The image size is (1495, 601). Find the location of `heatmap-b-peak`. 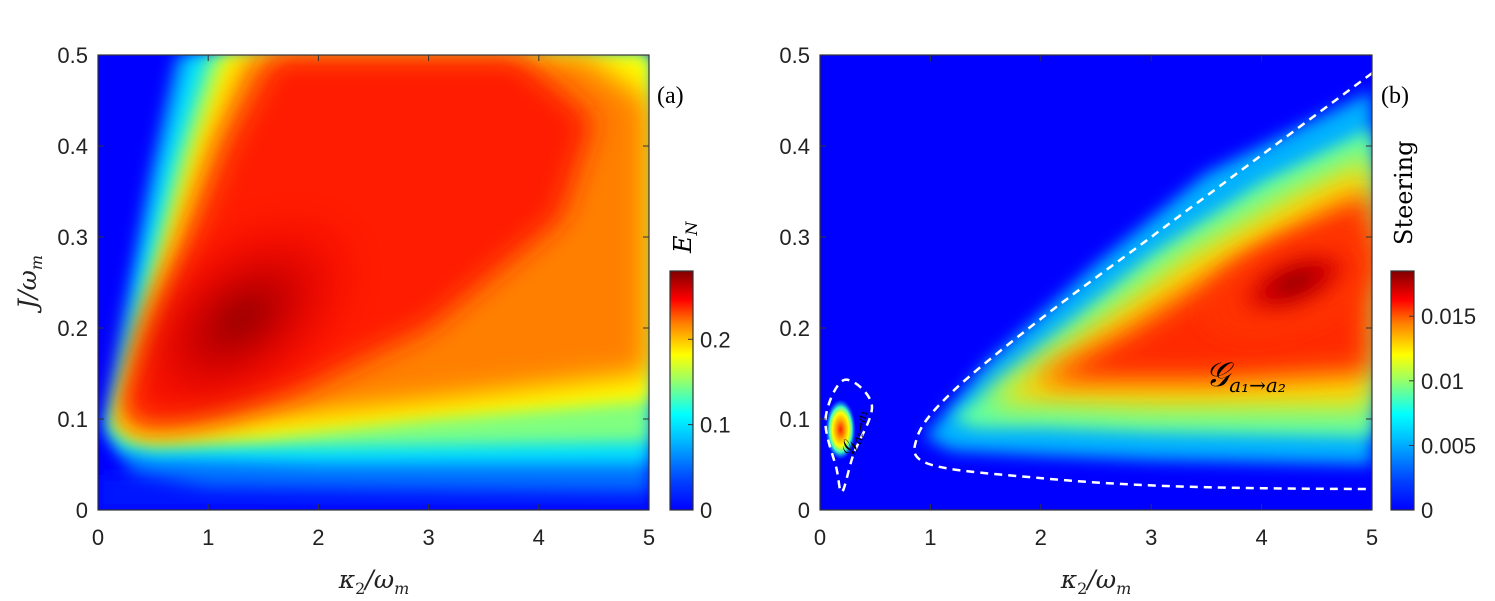

heatmap-b-peak is located at coordinates (1281, 282).